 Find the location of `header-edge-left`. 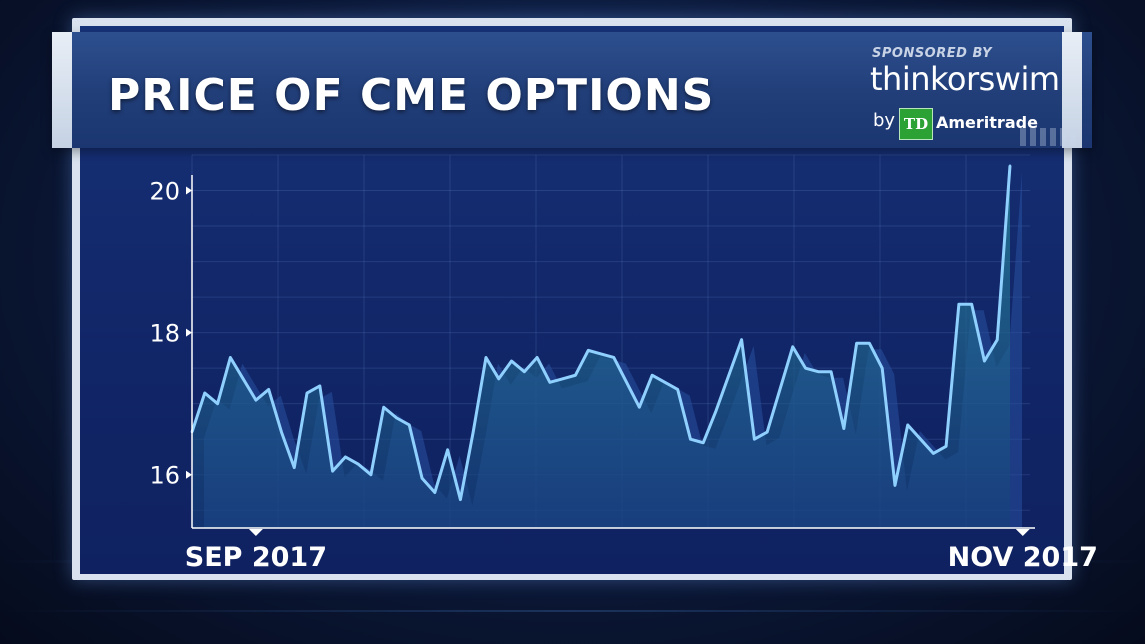

header-edge-left is located at coordinates (62, 90).